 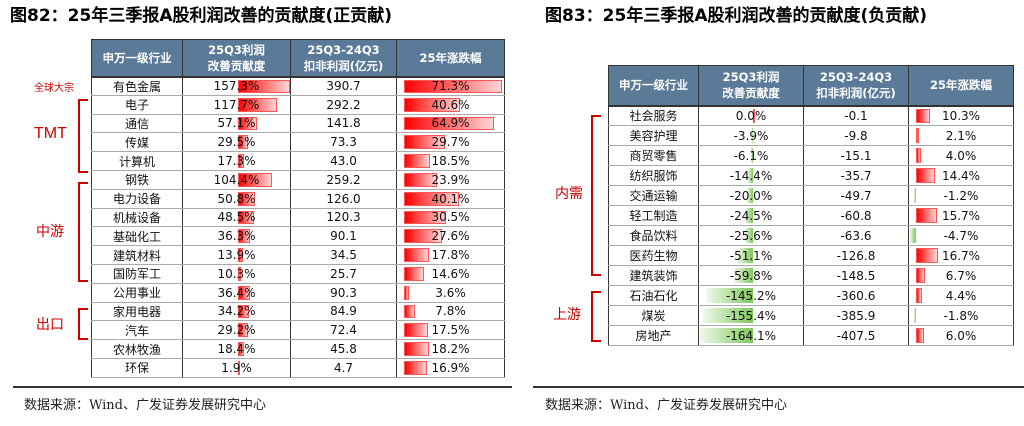 What do you see at coordinates (653, 195) in the screenshot?
I see `industry-name: 交通运输` at bounding box center [653, 195].